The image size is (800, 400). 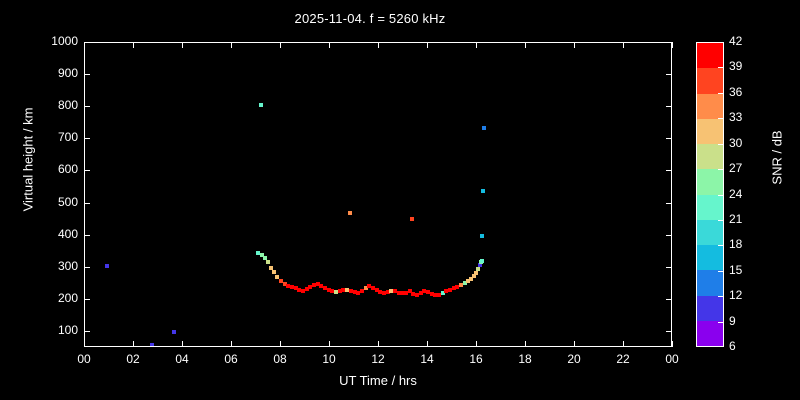 I want to click on y-tick-label: 900, so click(x=67, y=73).